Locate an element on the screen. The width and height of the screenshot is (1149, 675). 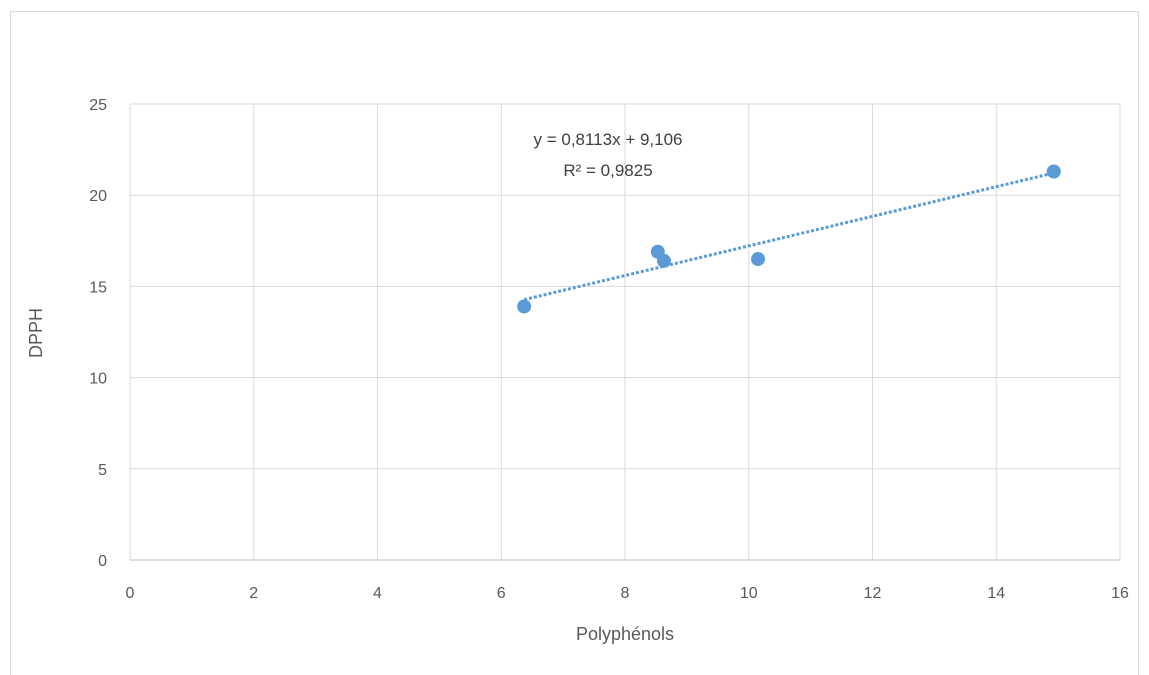
y-axis-title: DPPH is located at coordinates (36, 333).